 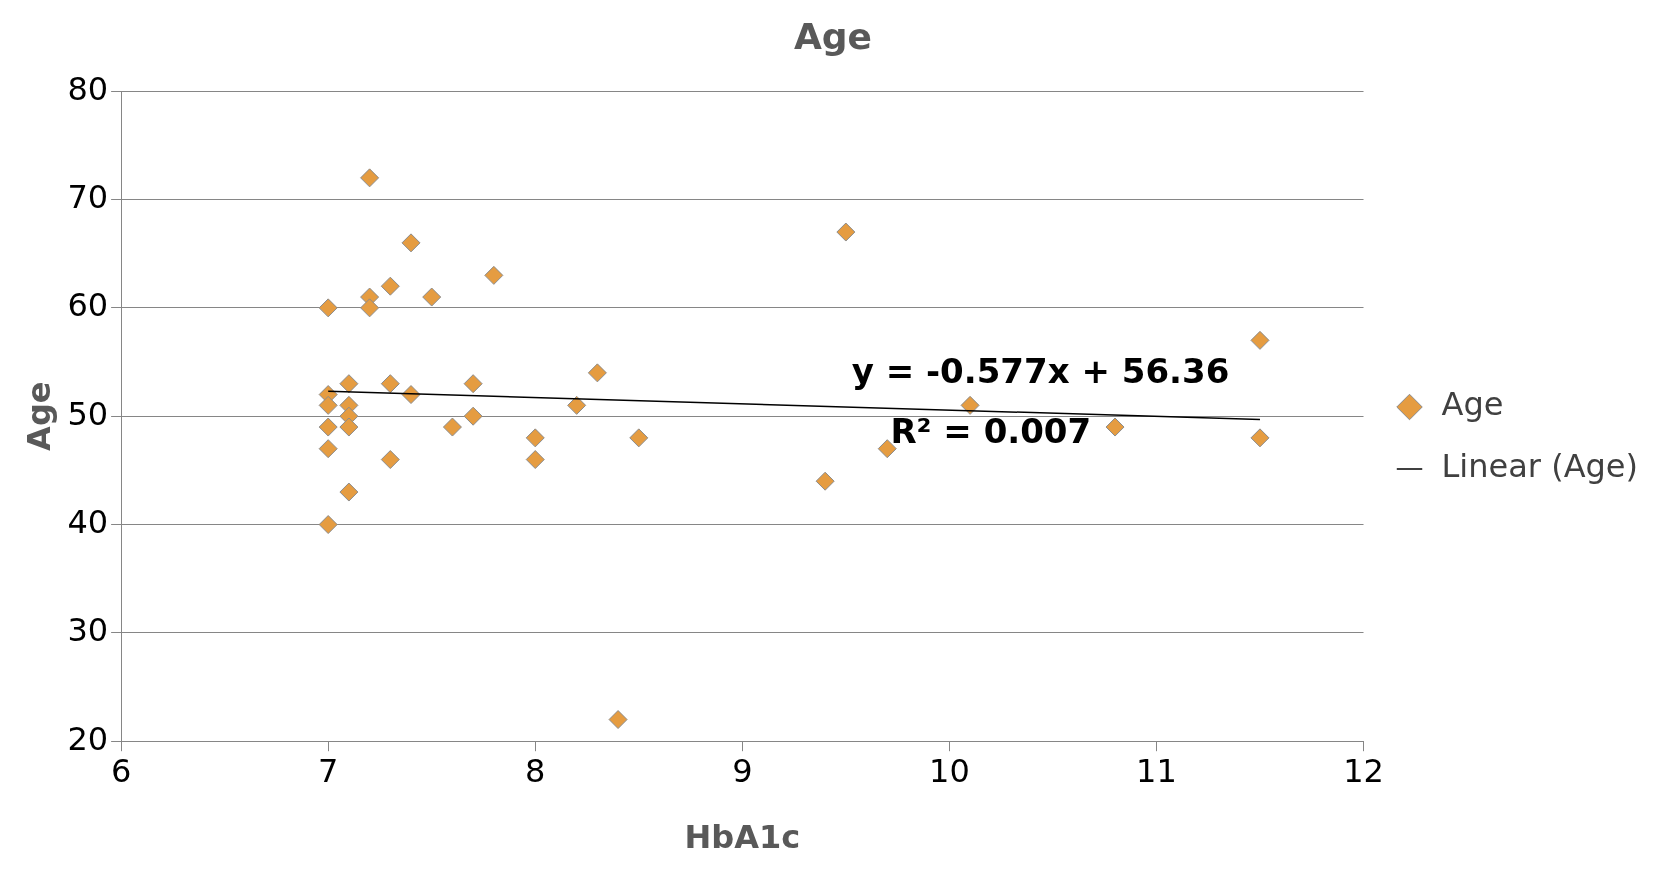 I want to click on y-tick-label: 70, so click(x=88, y=196).